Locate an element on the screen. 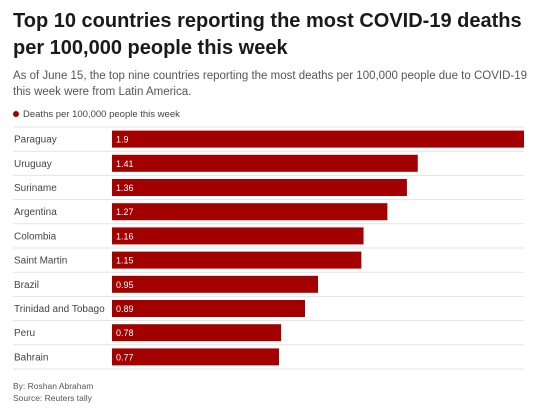  data-label: 1.41 is located at coordinates (125, 164).